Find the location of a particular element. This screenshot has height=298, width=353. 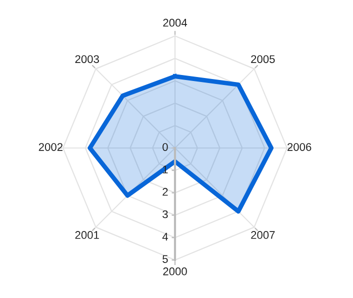

y-tick-label: 3 is located at coordinates (165, 214).